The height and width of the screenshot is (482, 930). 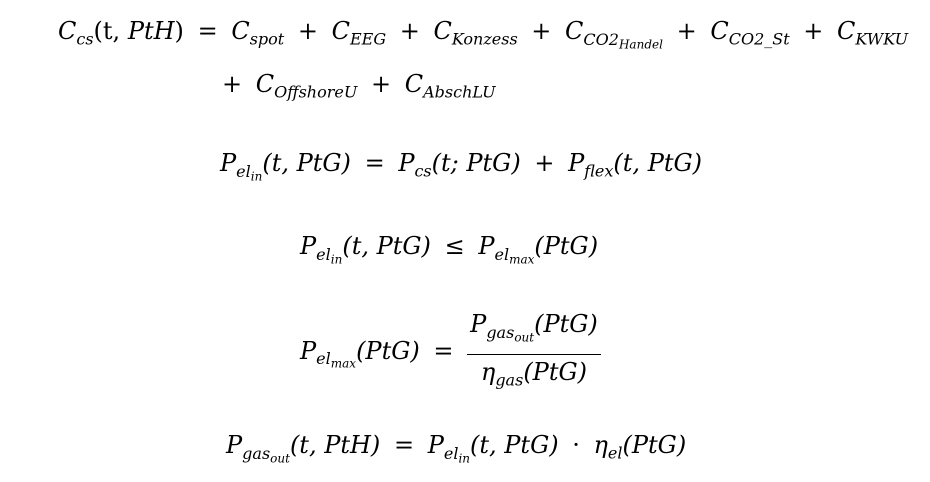 I want to click on subscript-KWKU: KWKU, so click(x=882, y=39).